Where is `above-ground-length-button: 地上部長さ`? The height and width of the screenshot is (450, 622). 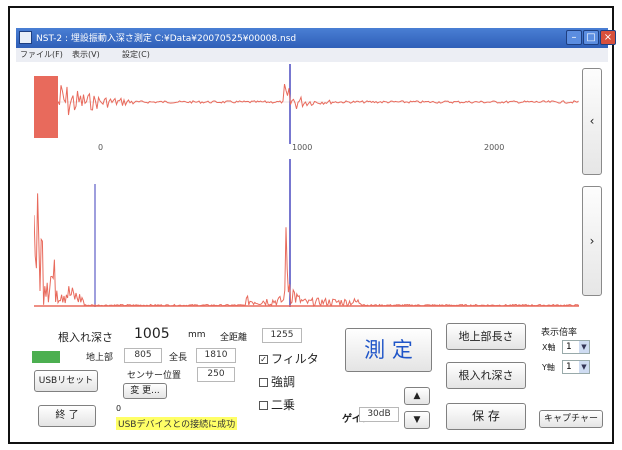 above-ground-length-button: 地上部長さ is located at coordinates (486, 336).